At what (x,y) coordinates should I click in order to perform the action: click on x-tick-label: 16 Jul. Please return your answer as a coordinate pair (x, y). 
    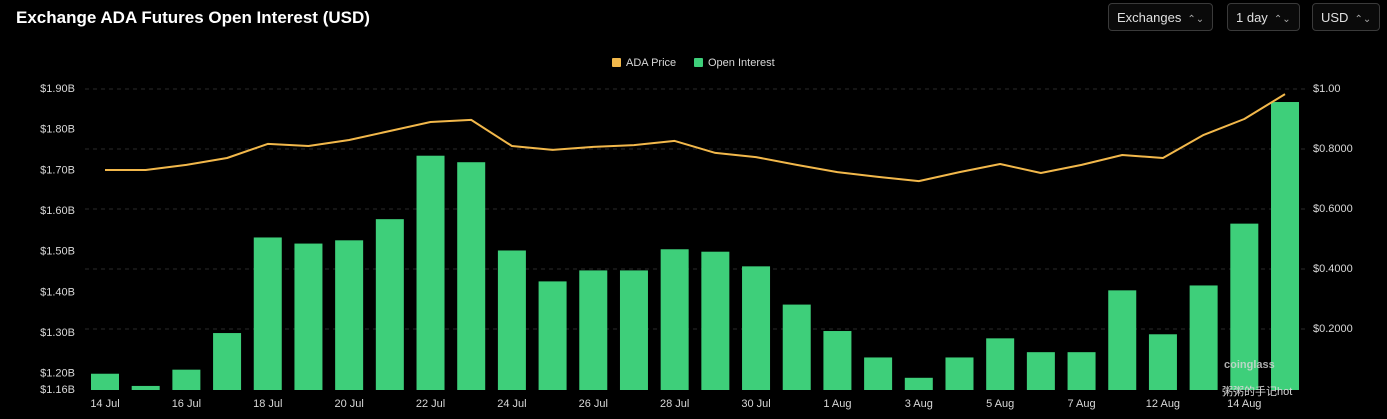
    Looking at the image, I should click on (186, 404).